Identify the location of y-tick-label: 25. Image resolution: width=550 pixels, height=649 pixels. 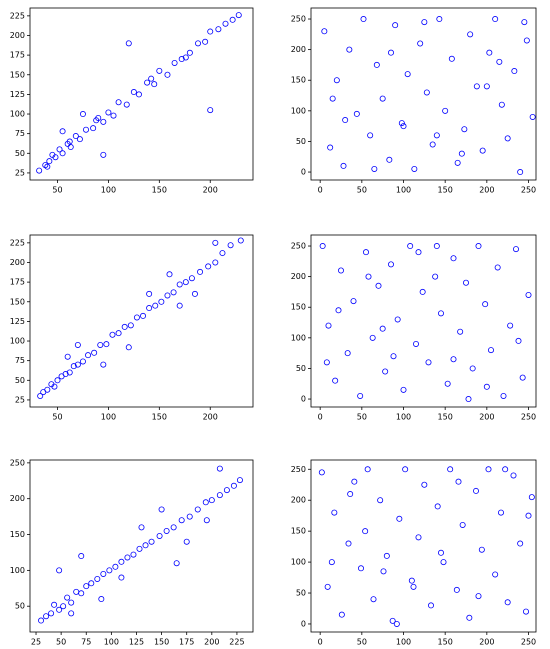
(20, 172).